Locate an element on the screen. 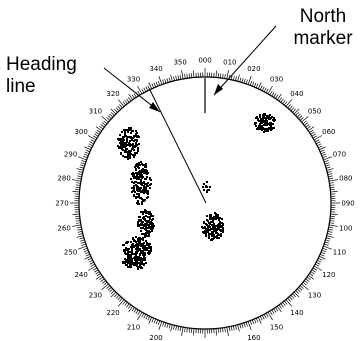 The height and width of the screenshot is (341, 363). bearing-label: 250 is located at coordinates (70, 252).